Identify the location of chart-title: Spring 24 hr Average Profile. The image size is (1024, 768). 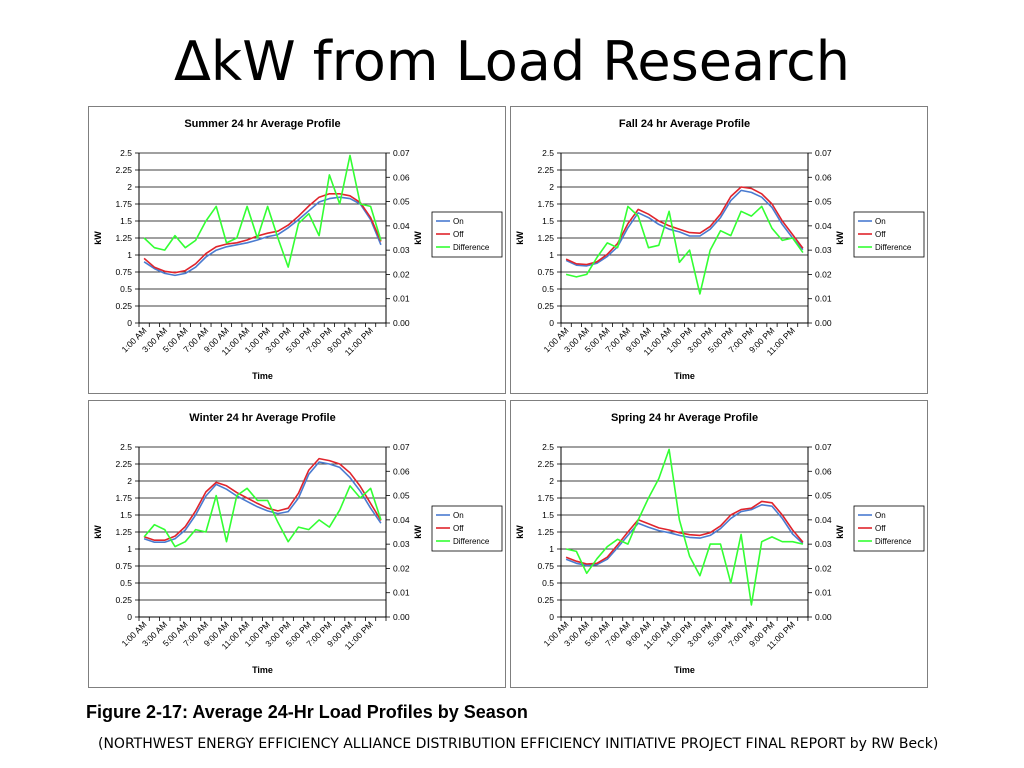
(684, 418).